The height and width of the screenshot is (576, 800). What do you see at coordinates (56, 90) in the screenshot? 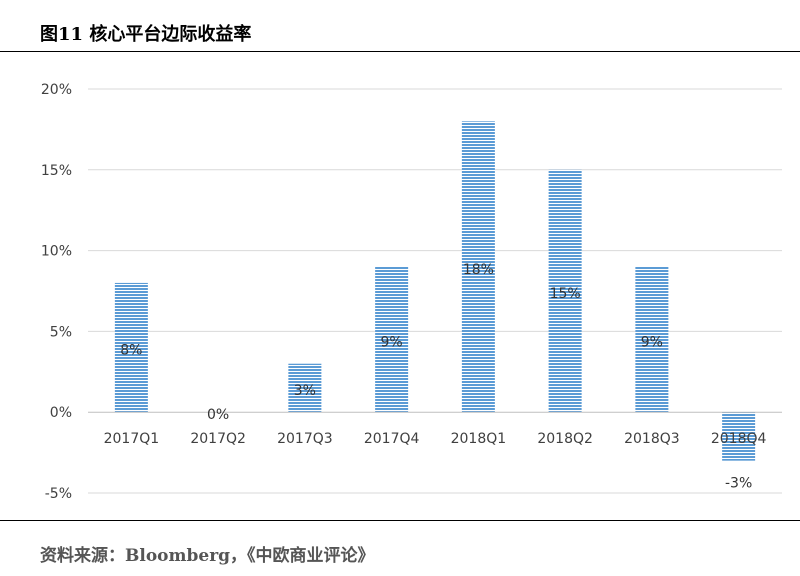
I see `y-tick-label: 20%` at bounding box center [56, 90].